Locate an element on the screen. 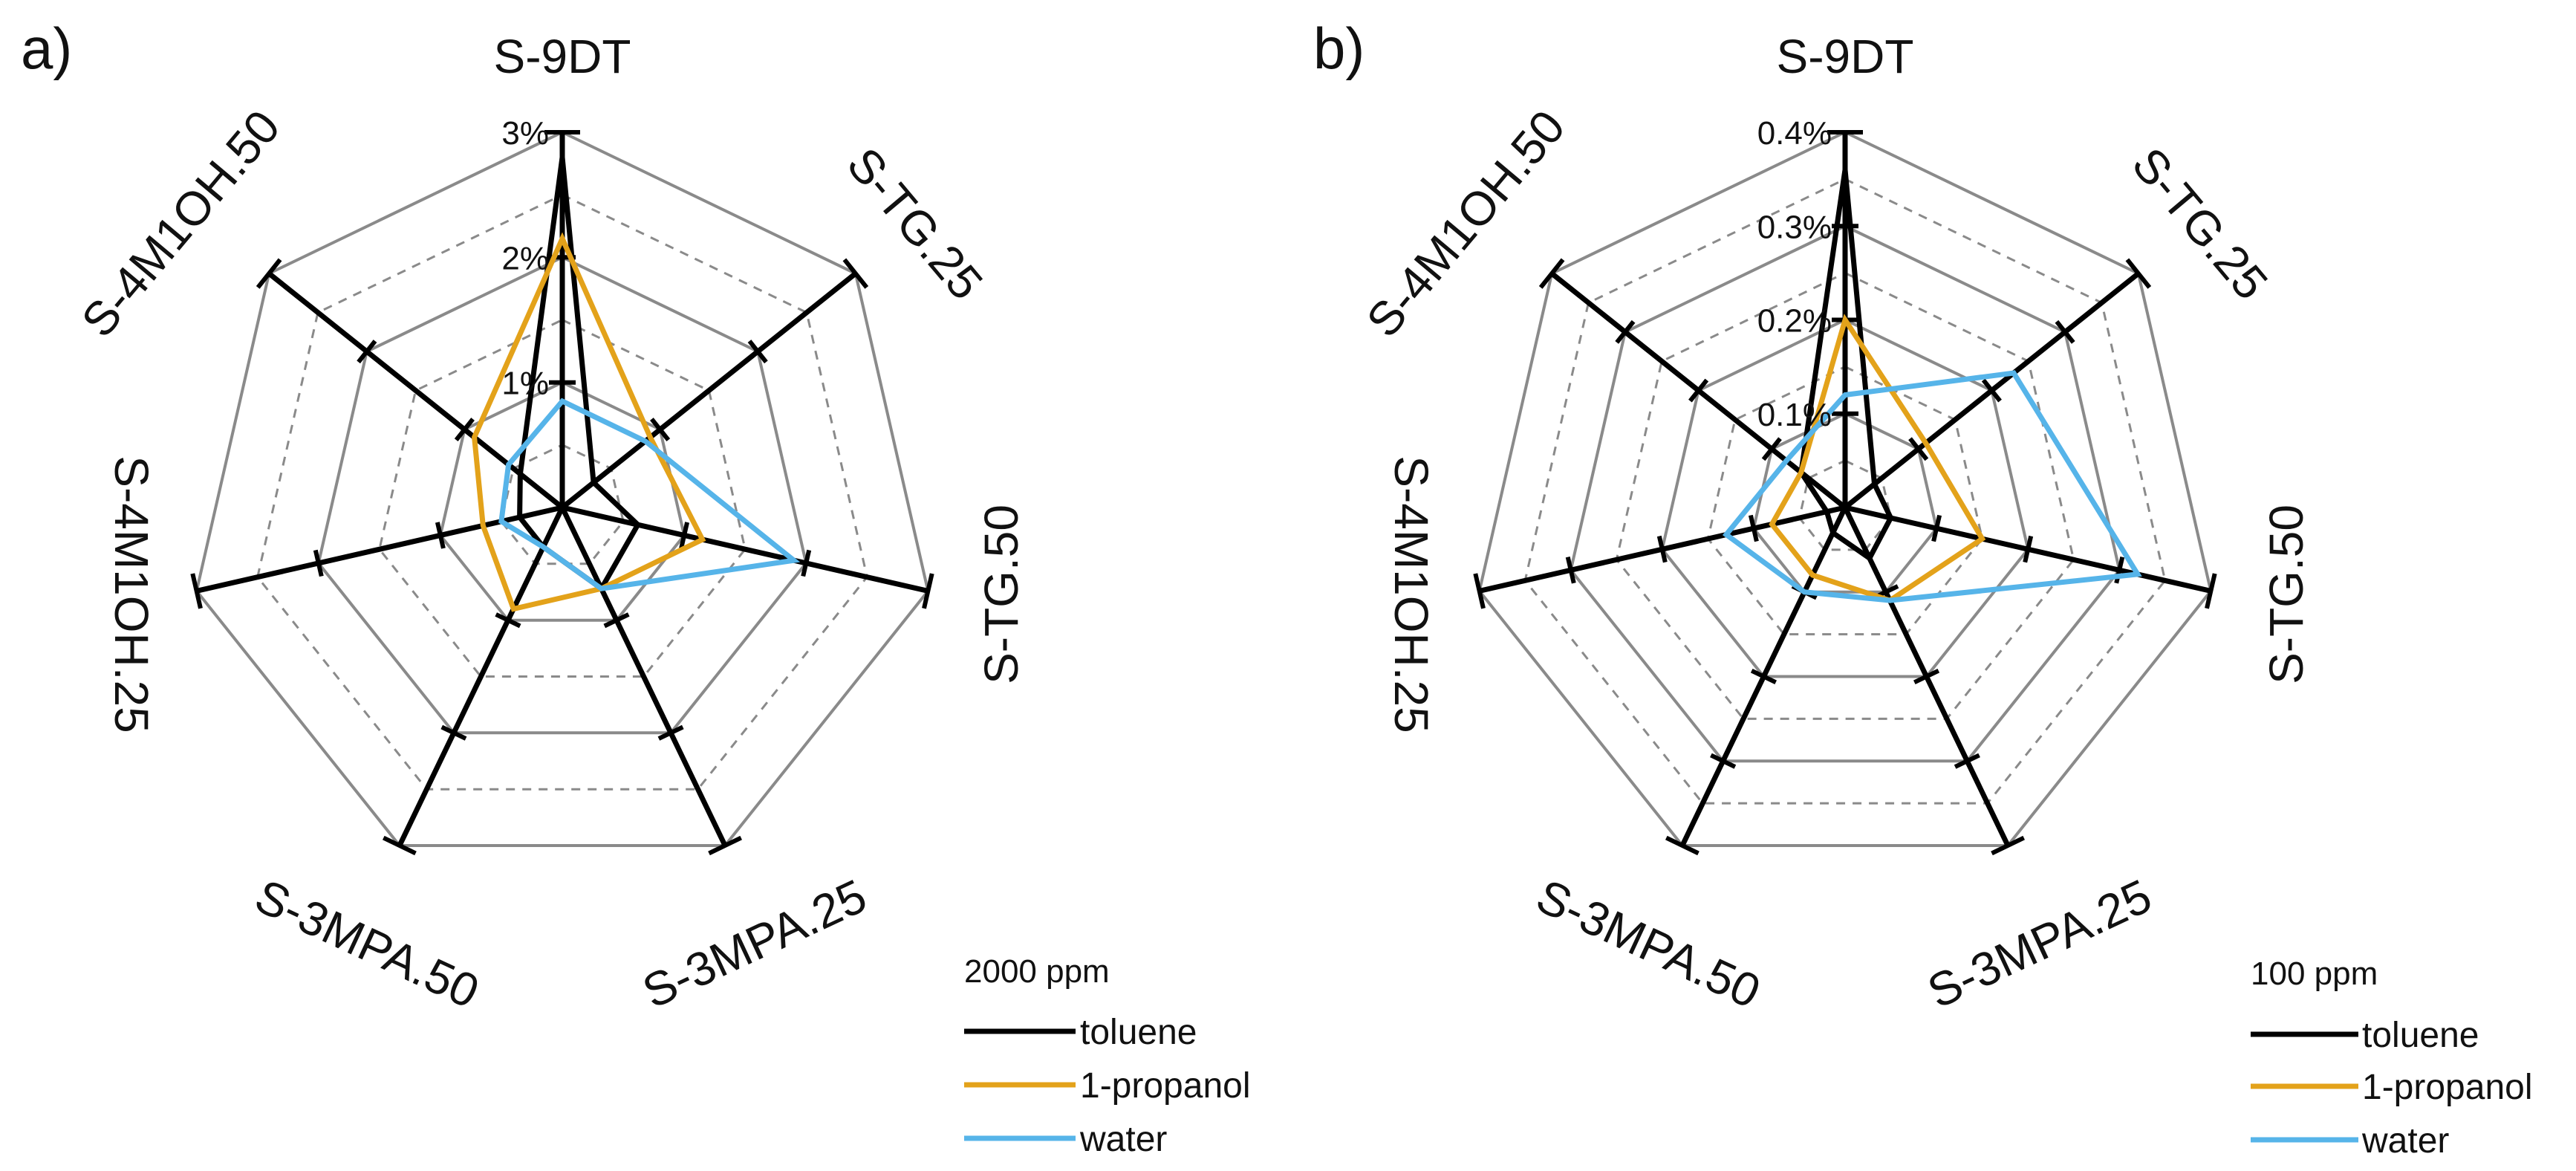 This screenshot has width=2576, height=1171. axis-label-s-4m1oh-50-a: S-4M1OH.50 is located at coordinates (181, 224).